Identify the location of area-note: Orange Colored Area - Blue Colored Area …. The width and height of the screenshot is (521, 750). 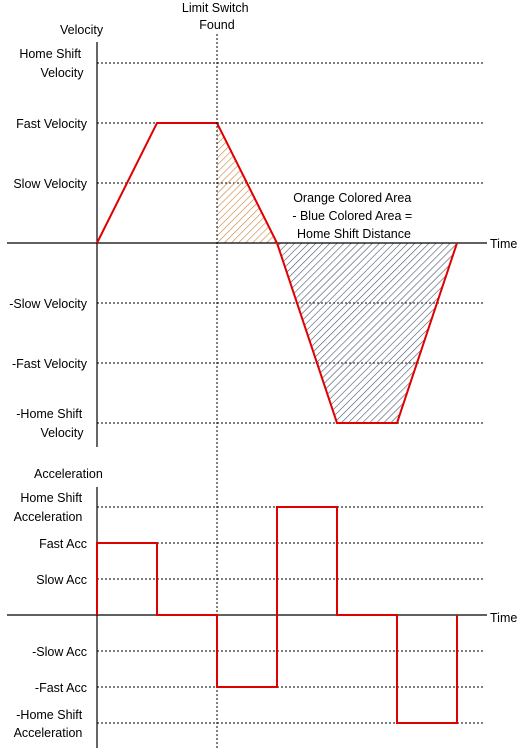
(353, 216).